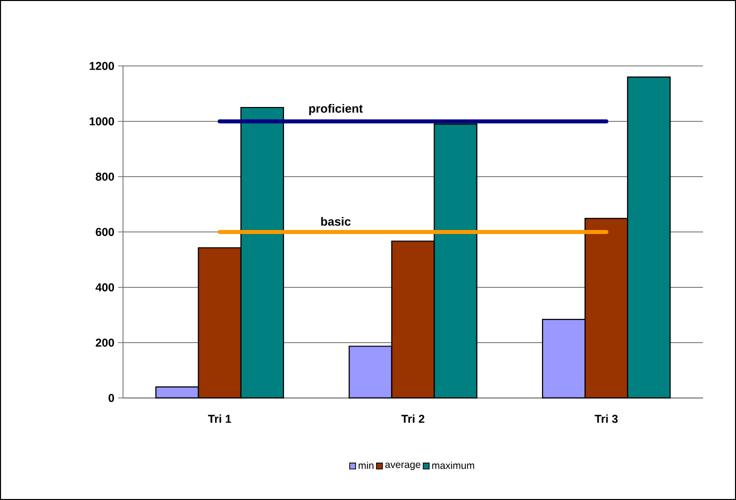 The width and height of the screenshot is (736, 500). Describe the element at coordinates (105, 287) in the screenshot. I see `y-tick-label: 400` at that location.